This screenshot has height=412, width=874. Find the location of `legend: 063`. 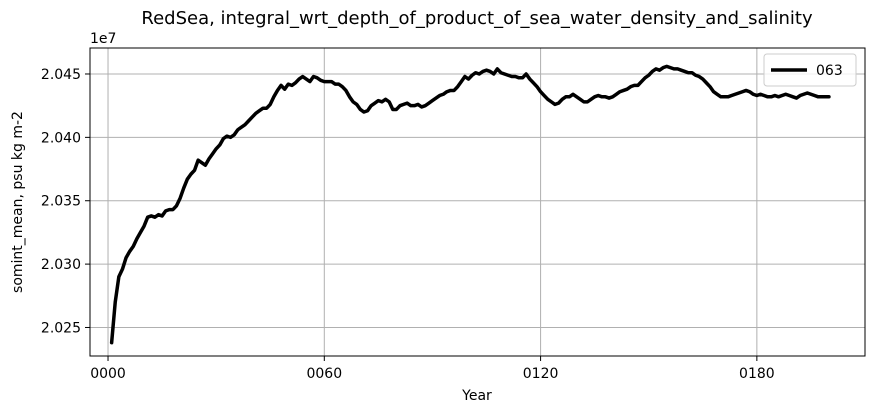

legend: 063 is located at coordinates (810, 70).